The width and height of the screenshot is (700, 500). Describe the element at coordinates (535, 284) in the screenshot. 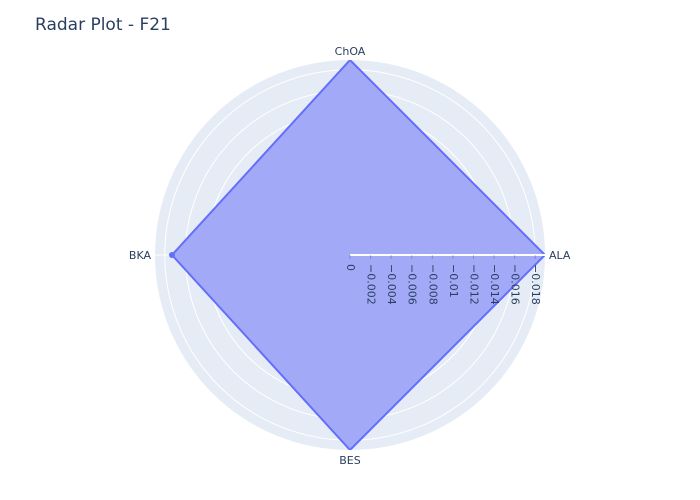

I see `radial-tick-label: −0.018` at that location.